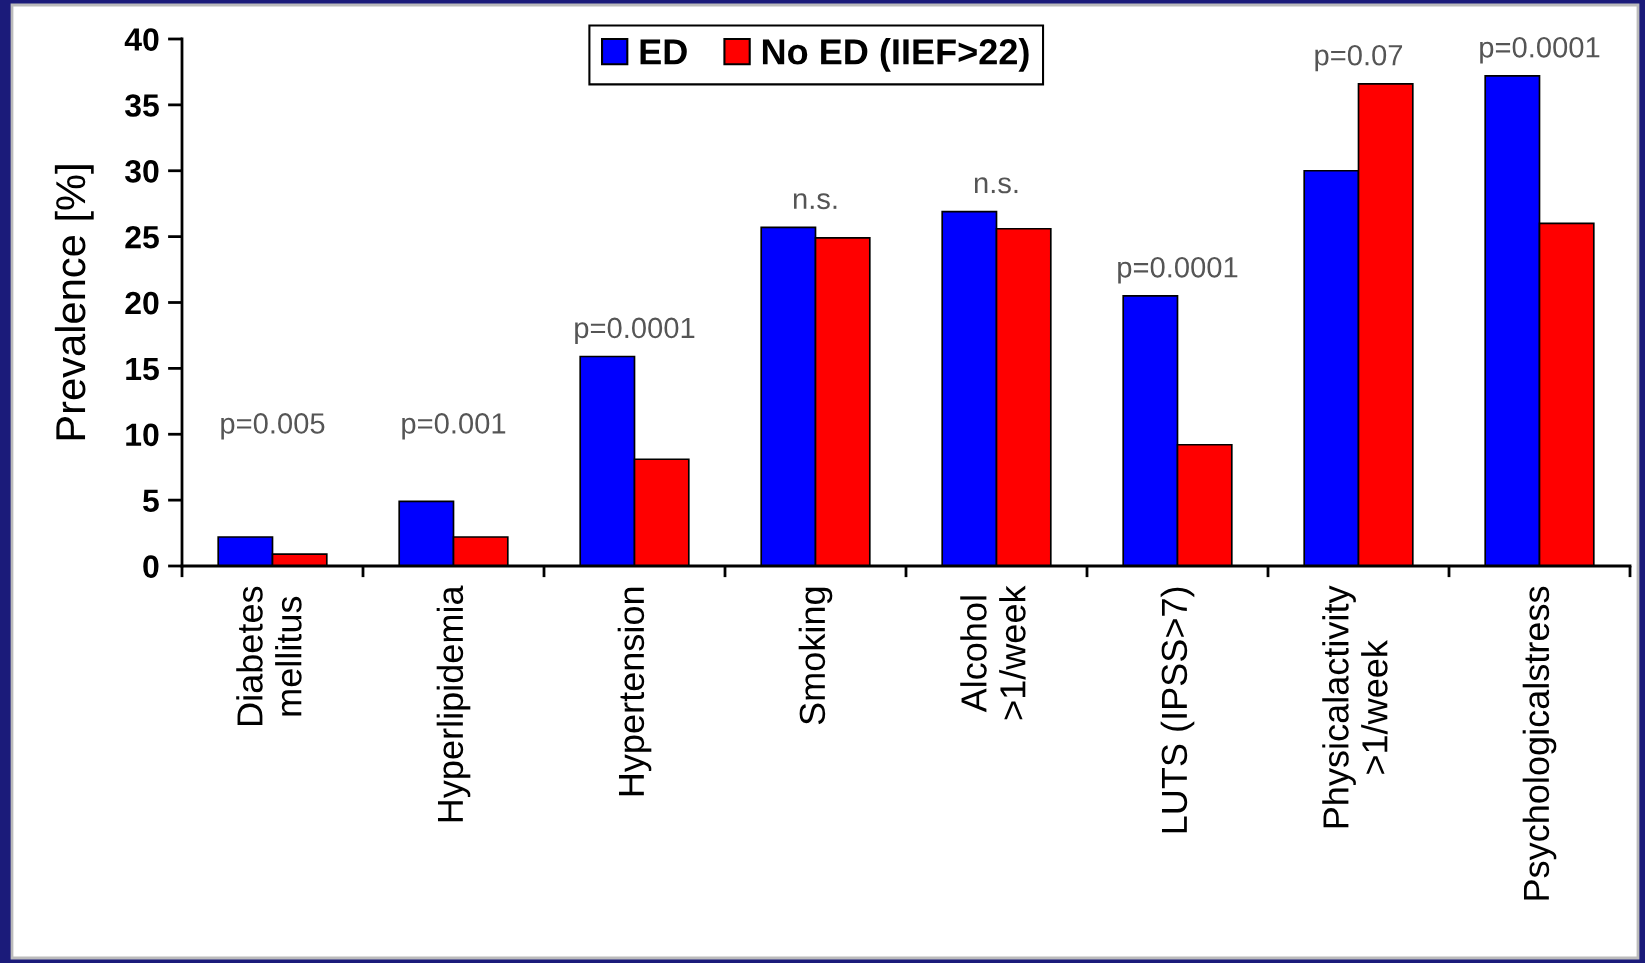 This screenshot has width=1645, height=963. I want to click on y-tick-label: 20, so click(142, 303).